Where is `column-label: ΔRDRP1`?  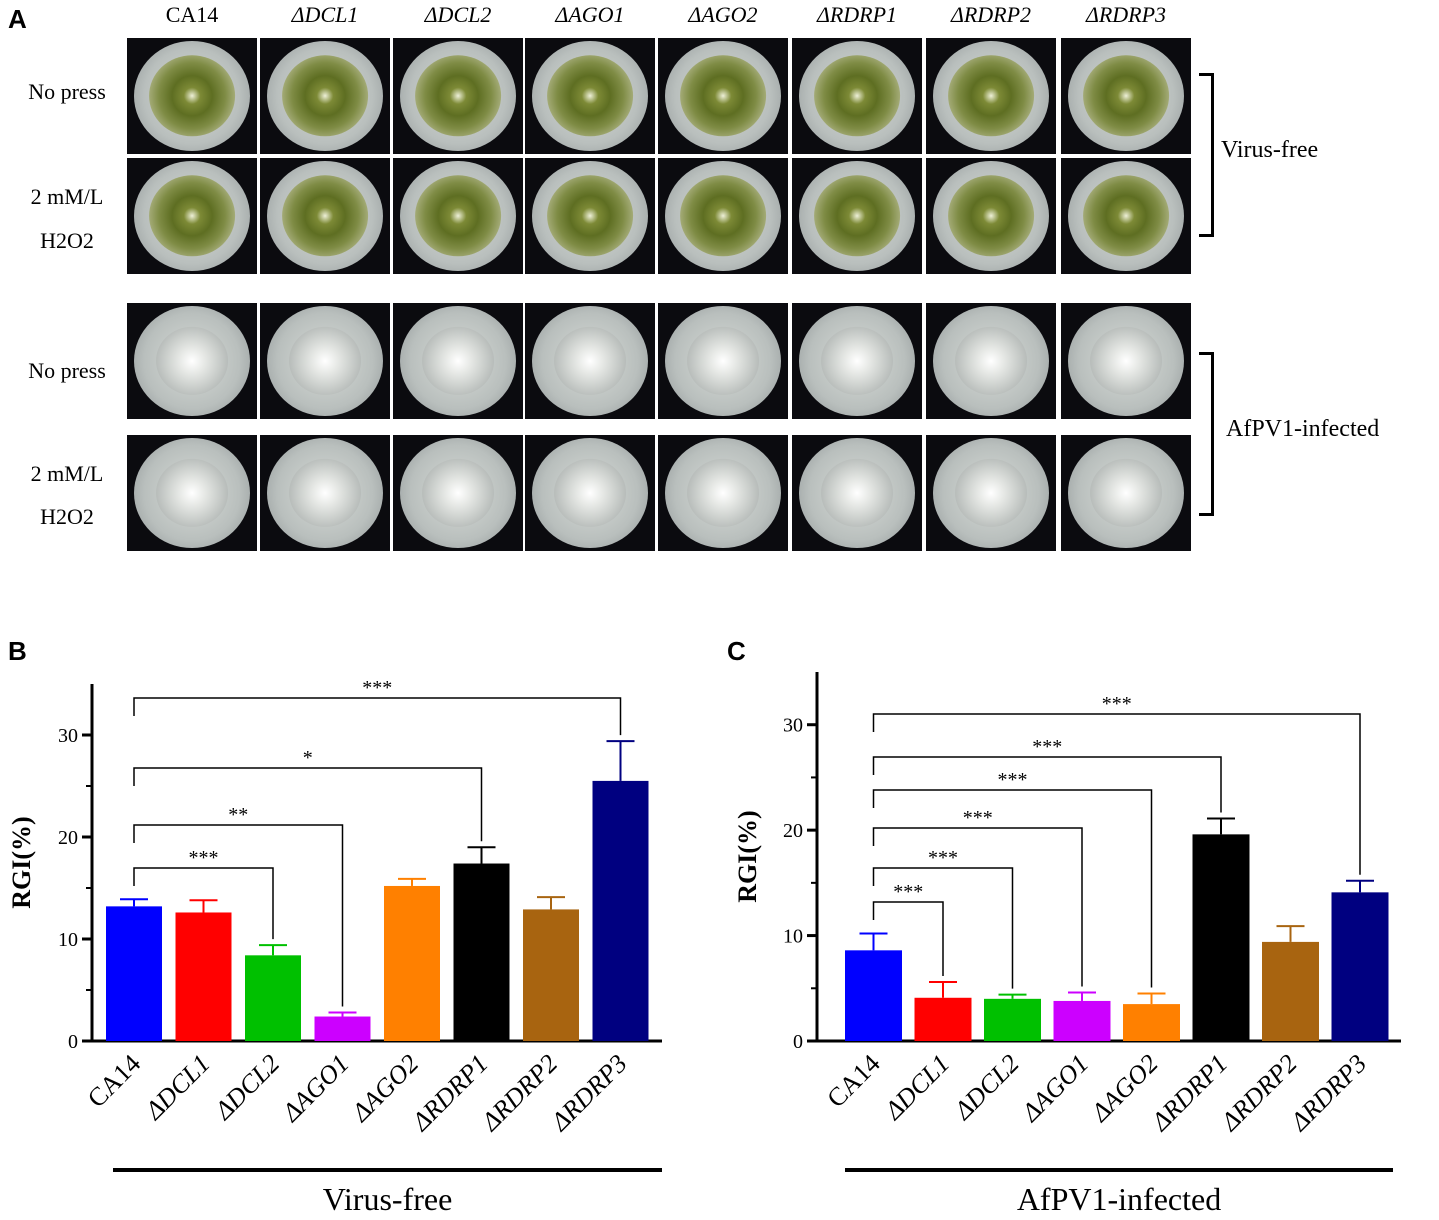
column-label: ΔRDRP1 is located at coordinates (857, 14).